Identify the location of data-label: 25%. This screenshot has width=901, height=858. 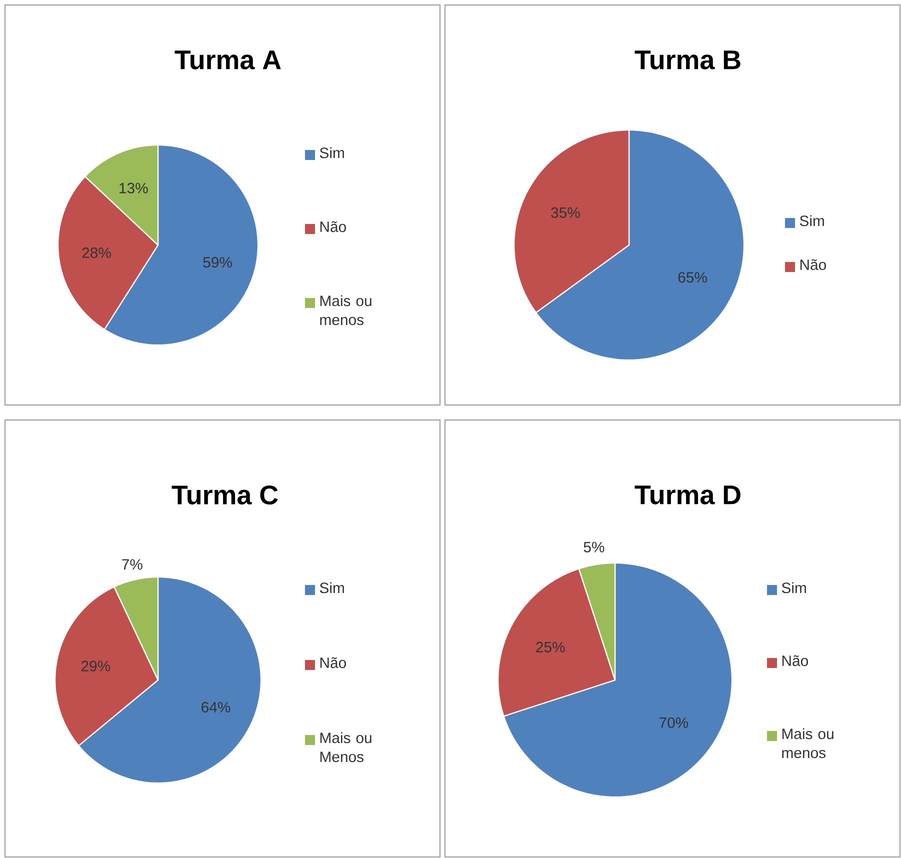
(550, 647).